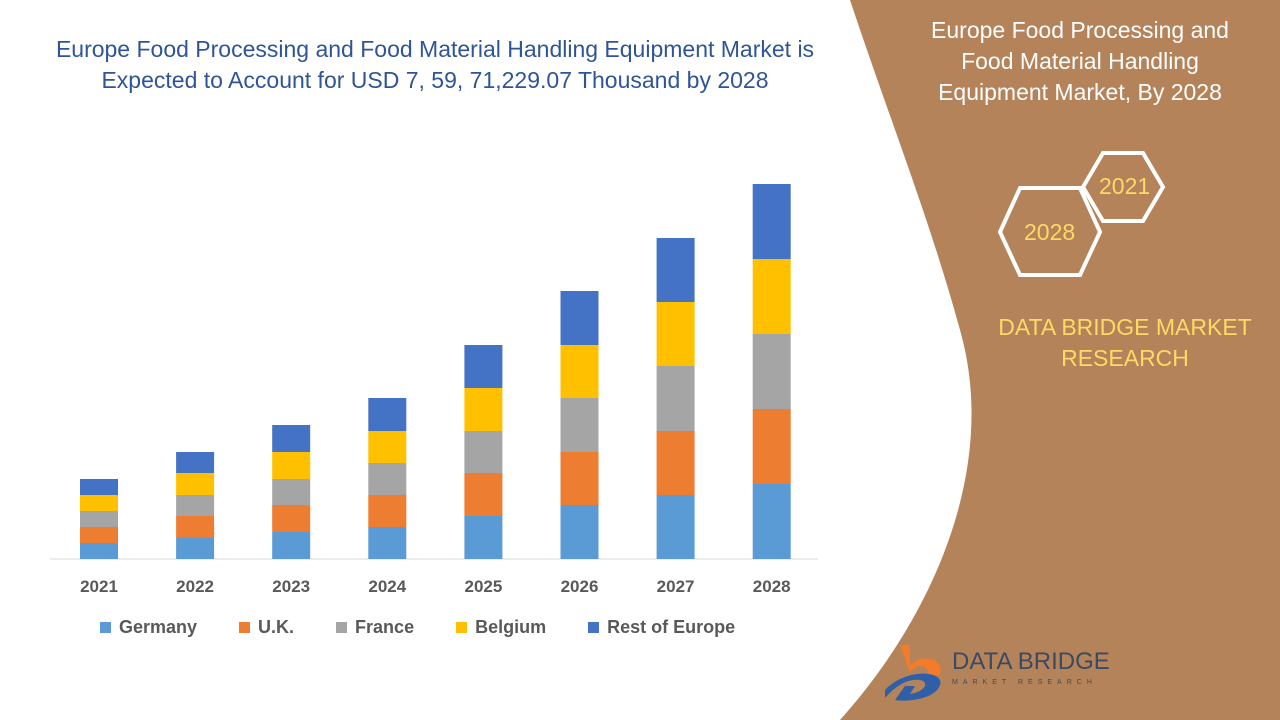 This screenshot has width=1280, height=720. I want to click on bar-2026-rest-of-europe, so click(579, 318).